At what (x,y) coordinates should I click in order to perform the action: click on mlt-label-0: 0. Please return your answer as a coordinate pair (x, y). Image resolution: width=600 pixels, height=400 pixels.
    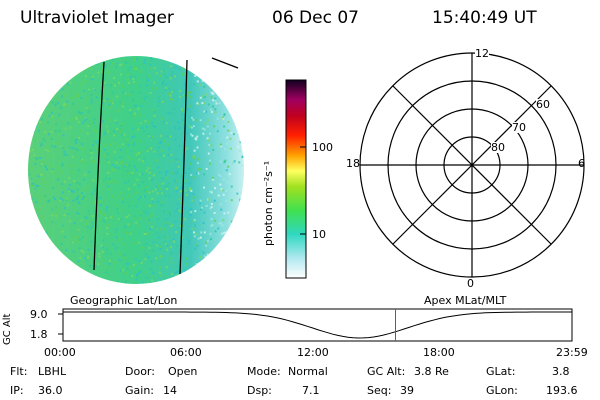
    Looking at the image, I should click on (470, 283).